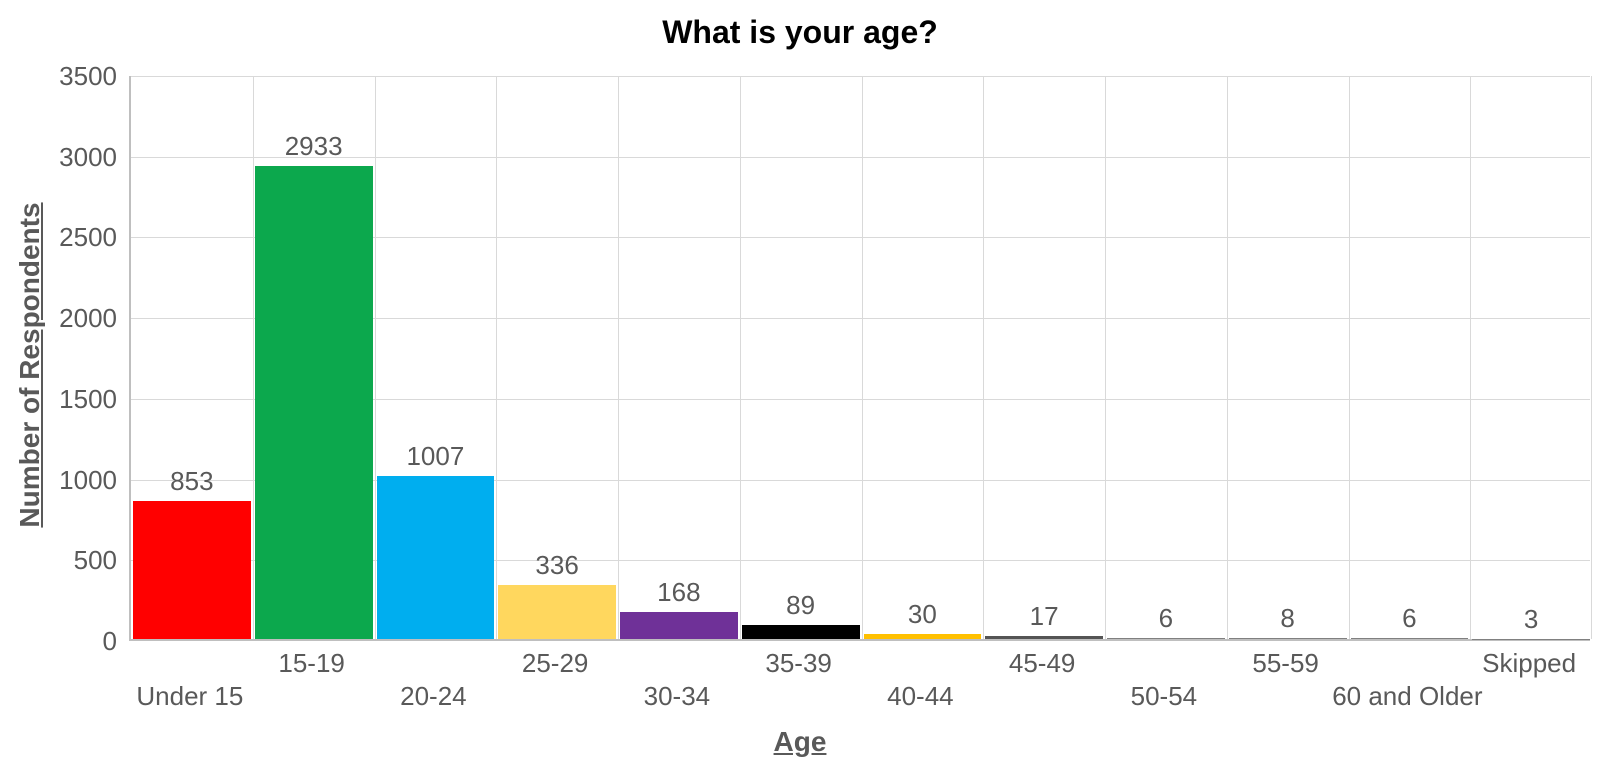 This screenshot has width=1600, height=784. Describe the element at coordinates (190, 696) in the screenshot. I see `x-category-label-Under 15: Under 15` at that location.